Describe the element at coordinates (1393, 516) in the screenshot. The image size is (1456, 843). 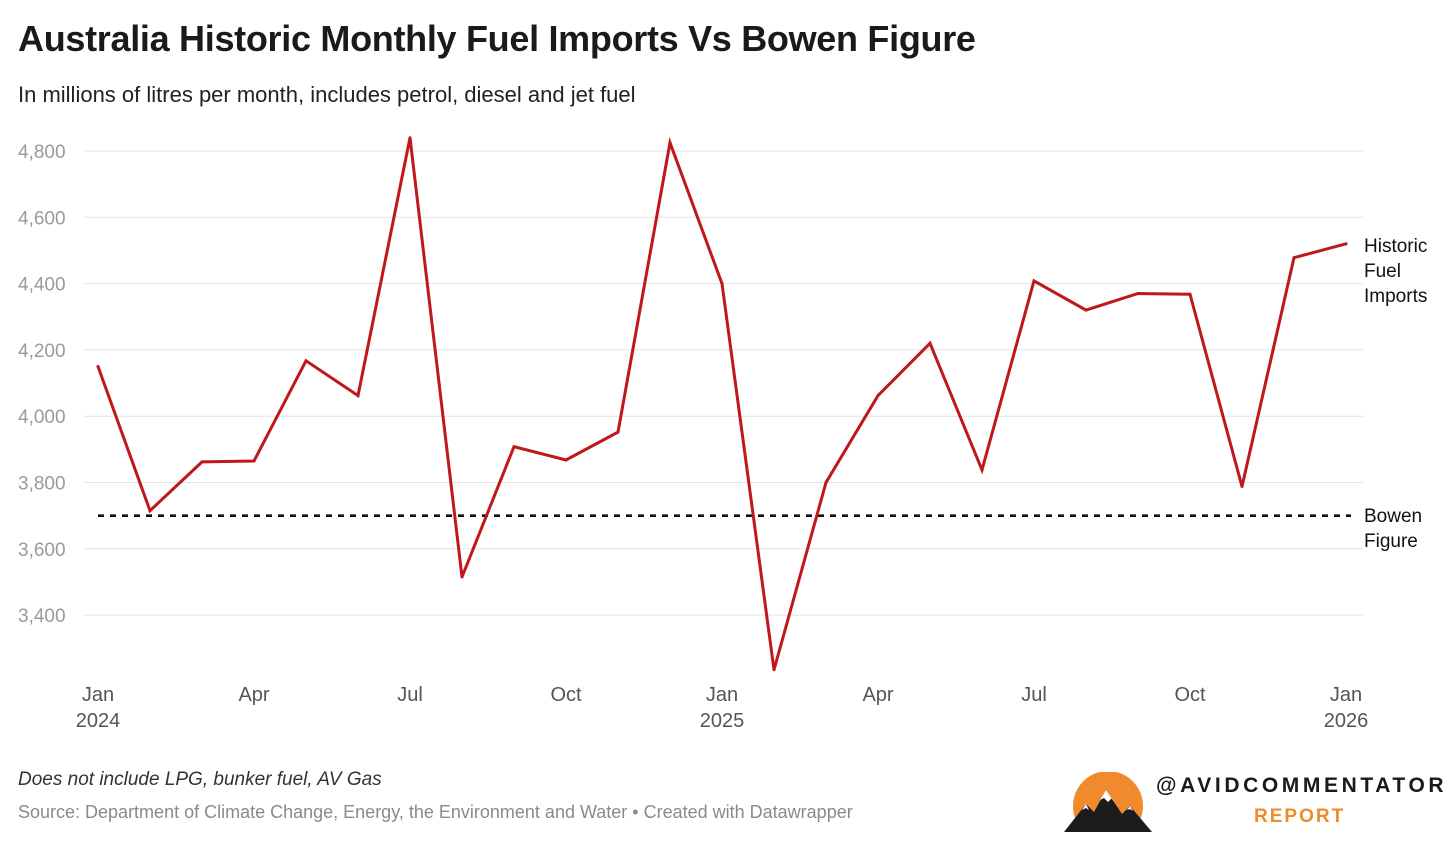
I see `series-label-bowen-figure: Bowen` at that location.